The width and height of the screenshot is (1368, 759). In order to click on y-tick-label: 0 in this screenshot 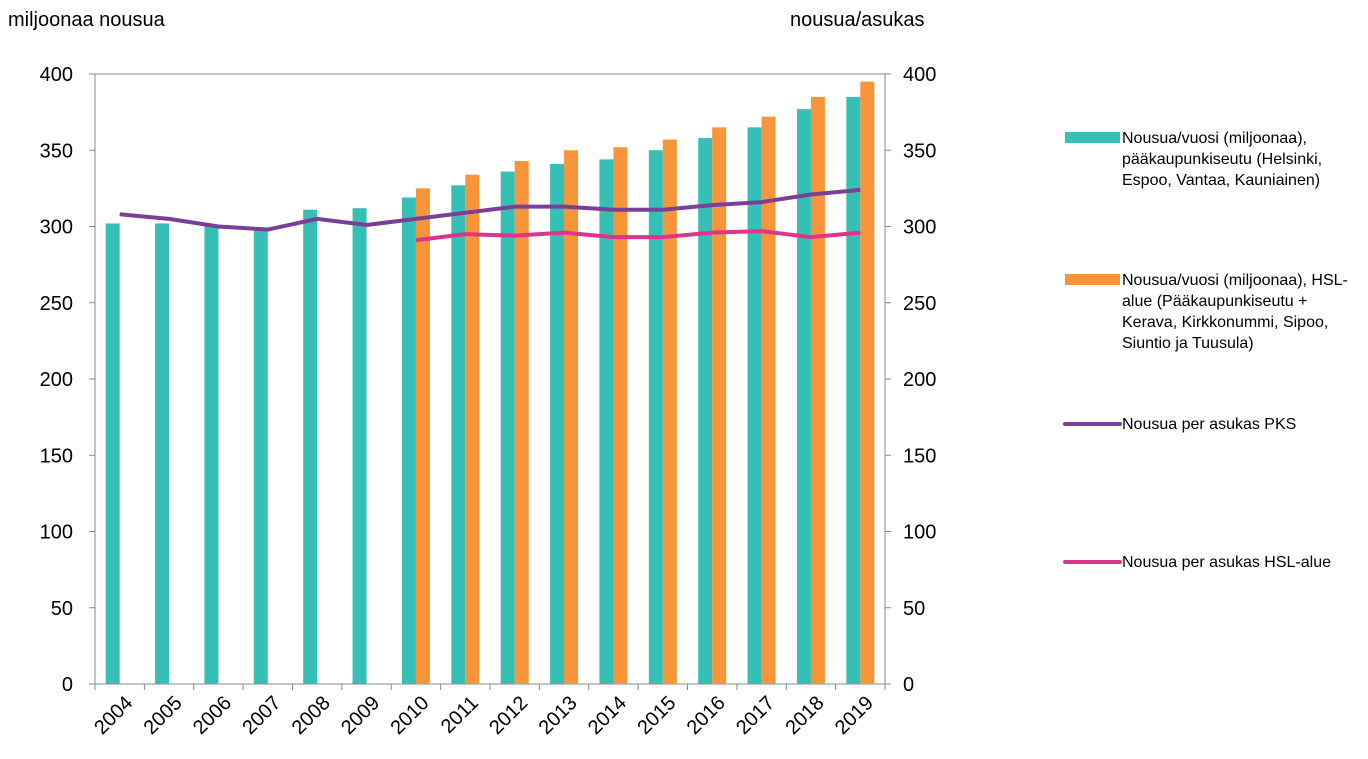, I will do `click(67, 685)`.